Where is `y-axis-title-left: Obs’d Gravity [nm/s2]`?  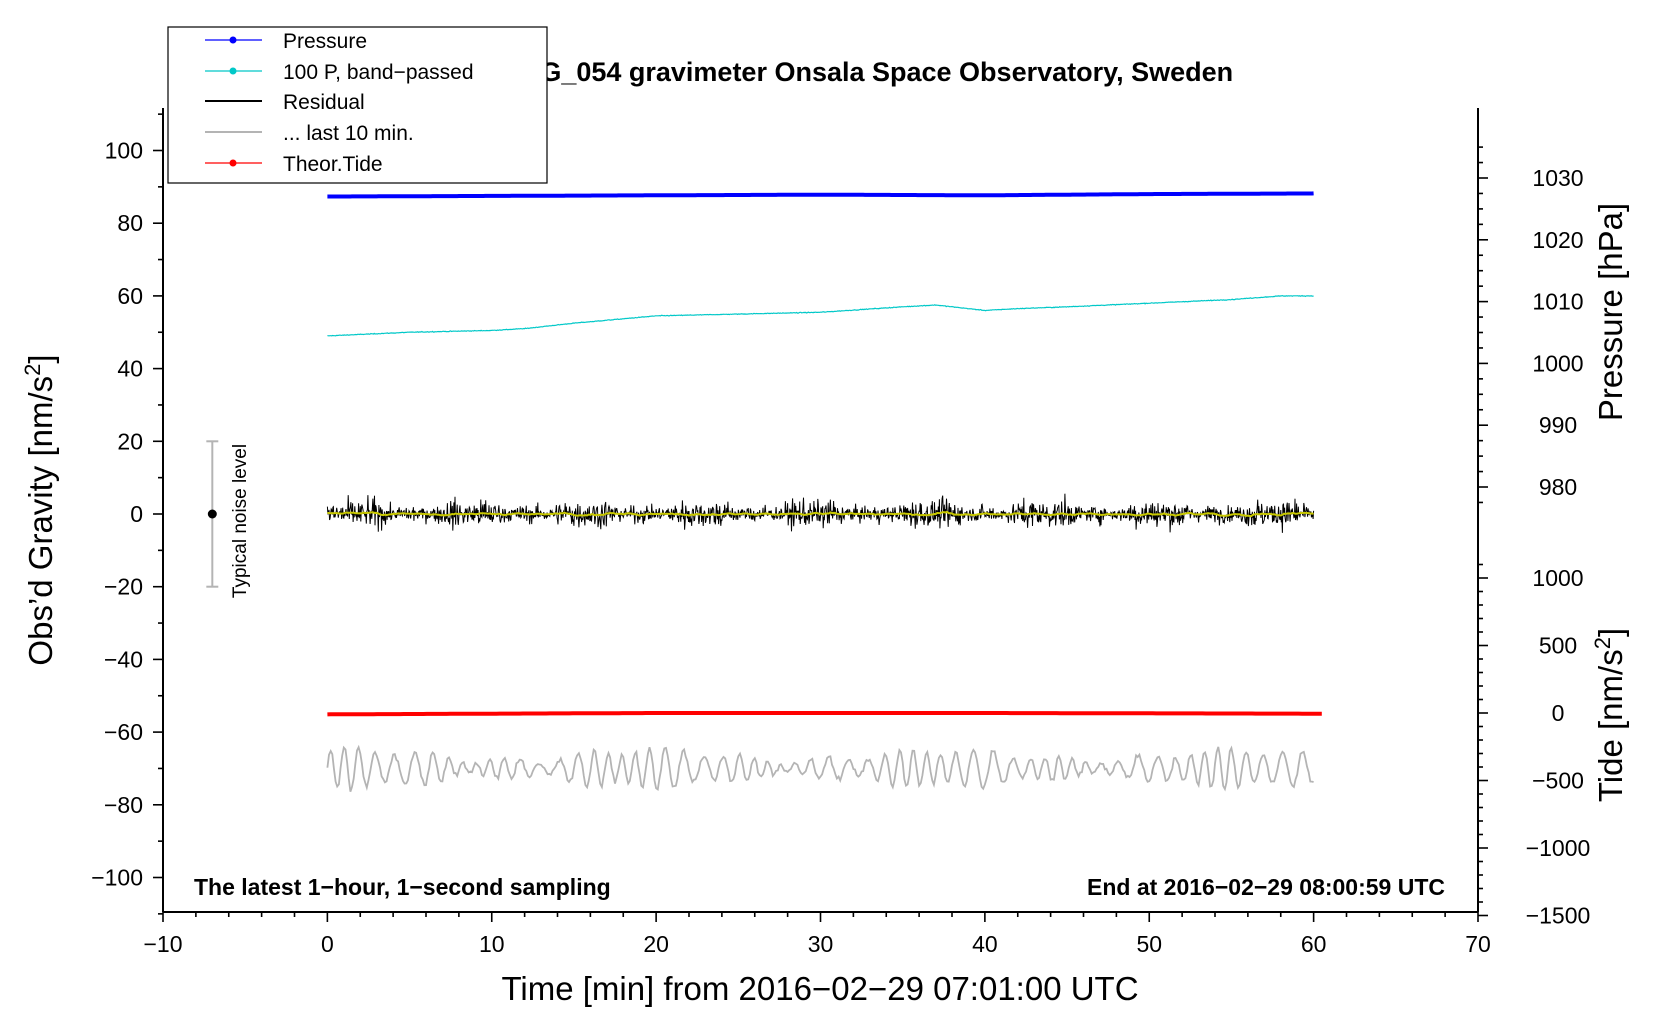
y-axis-title-left: Obs’d Gravity [nm/s2] is located at coordinates (39, 509).